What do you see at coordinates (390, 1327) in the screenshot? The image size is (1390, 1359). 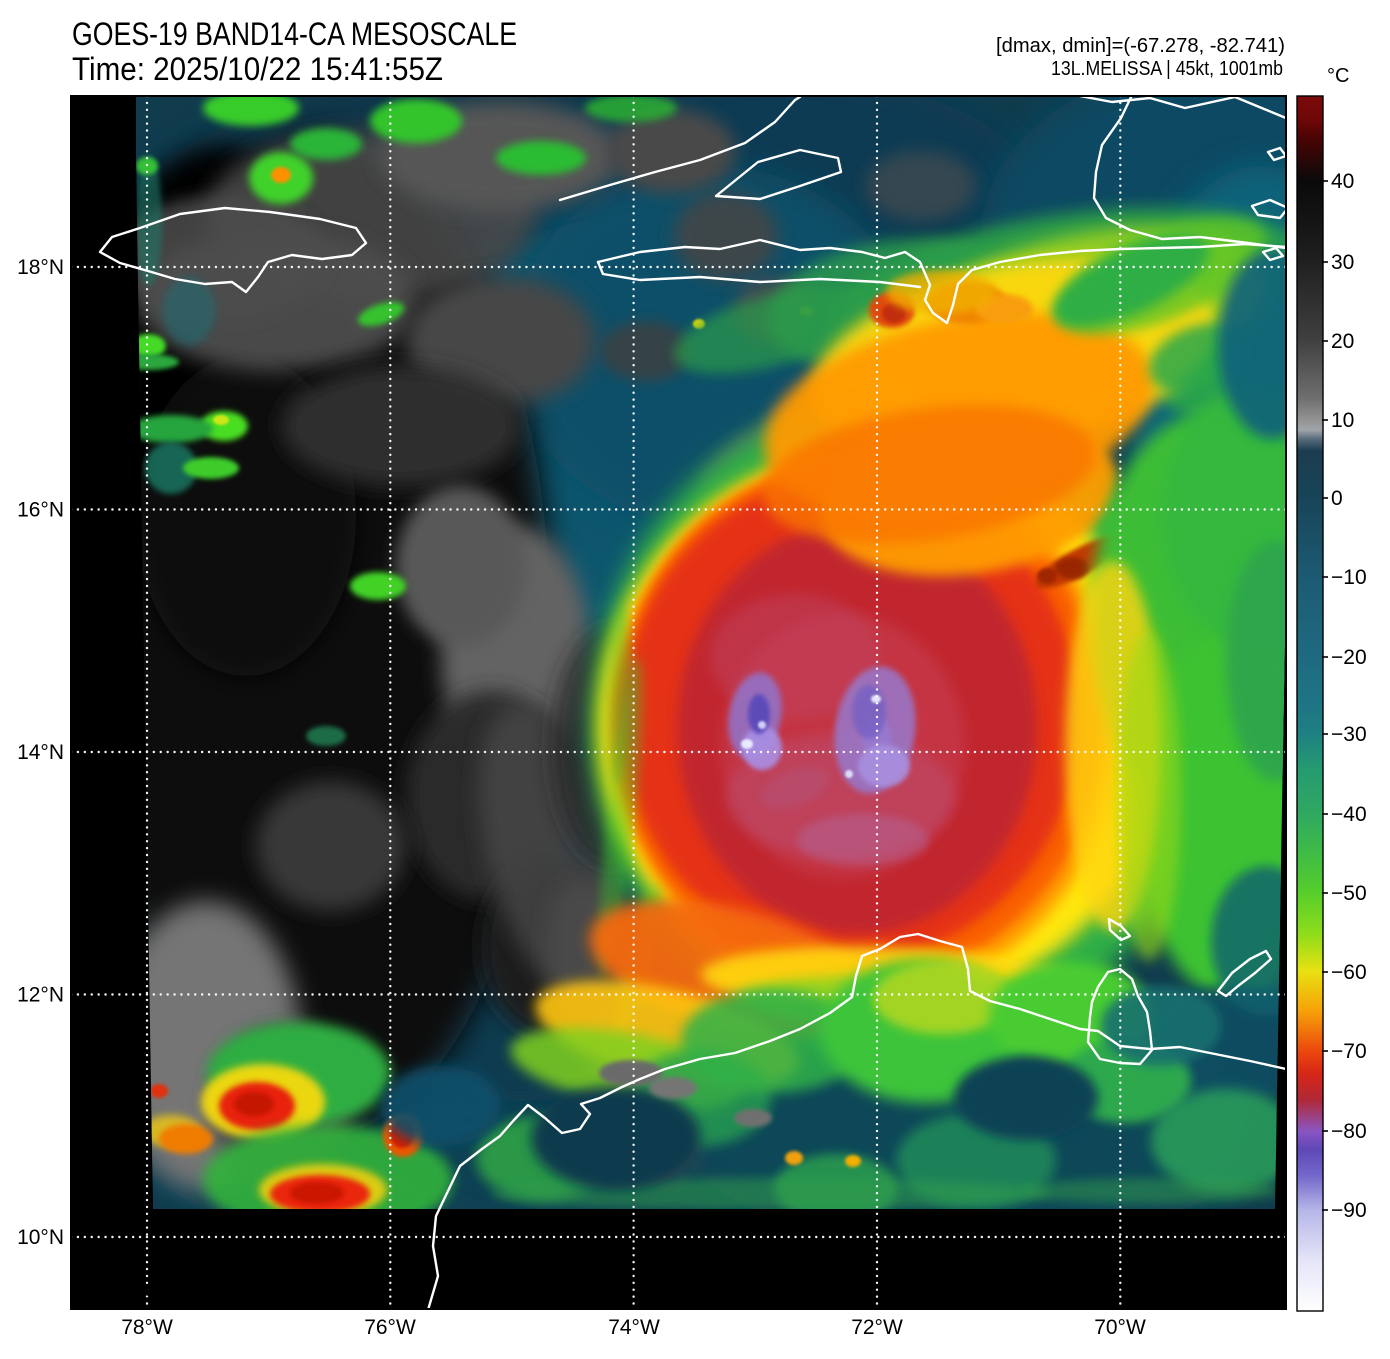 I see `svg-text: 76°W` at bounding box center [390, 1327].